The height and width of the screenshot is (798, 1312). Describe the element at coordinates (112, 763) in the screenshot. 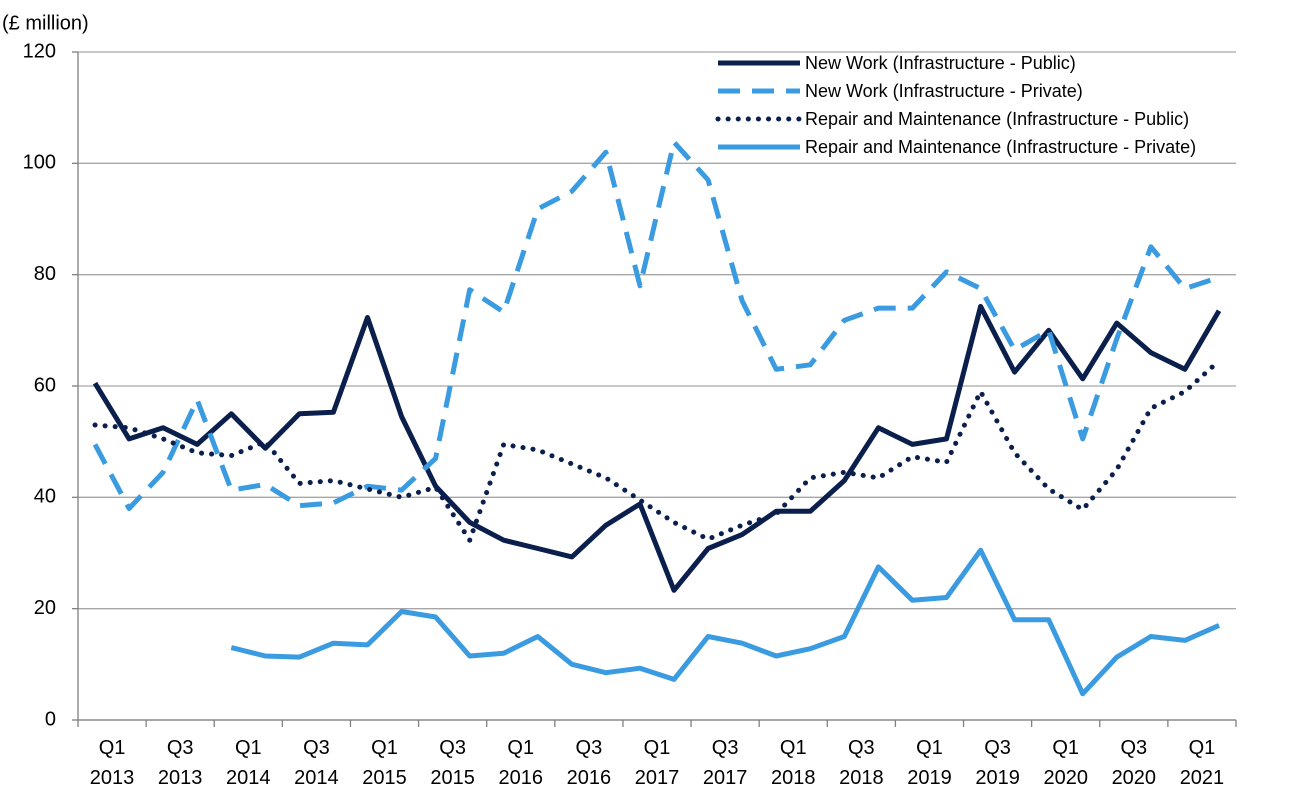

I see `x-tick-label: Q1 2013` at that location.